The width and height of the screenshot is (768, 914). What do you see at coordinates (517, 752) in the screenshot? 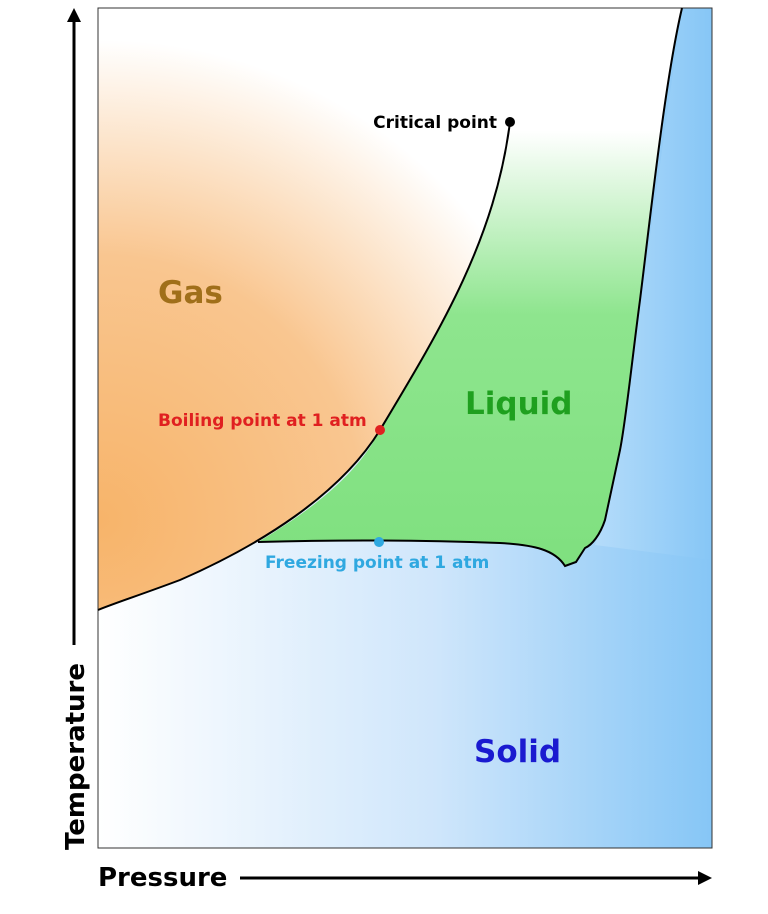
I see `solid-label: Solid` at bounding box center [517, 752].